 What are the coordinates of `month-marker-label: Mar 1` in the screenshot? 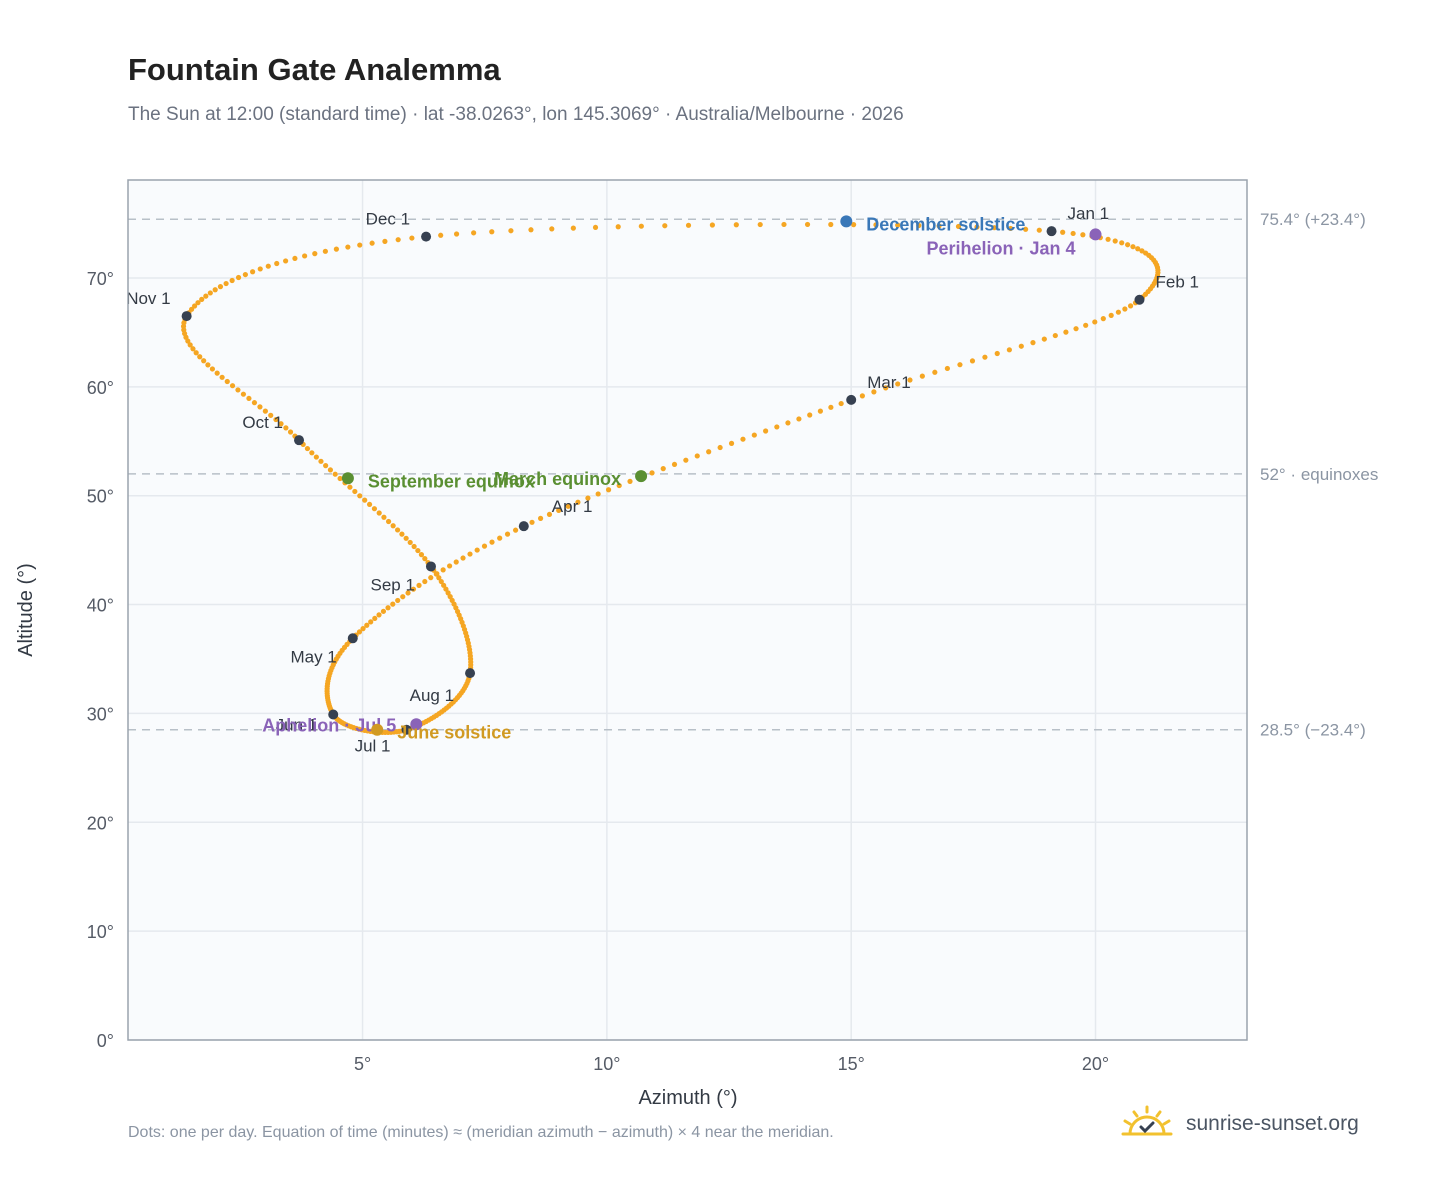 It's located at (888, 382).